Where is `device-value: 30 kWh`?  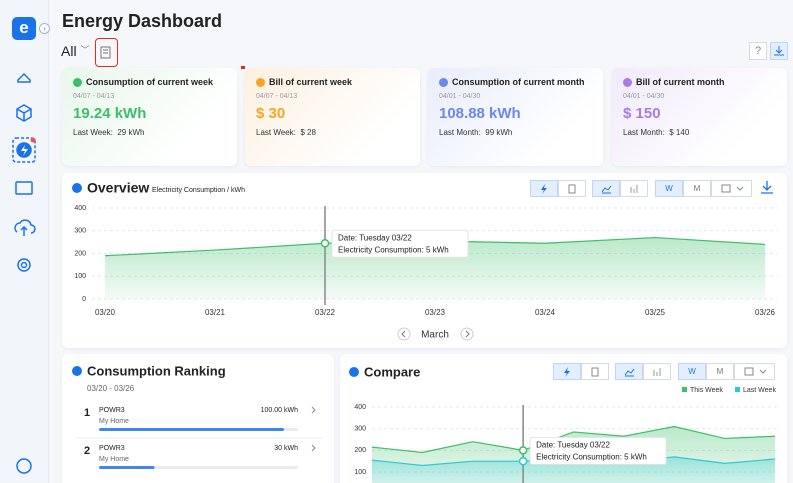 device-value: 30 kWh is located at coordinates (286, 448).